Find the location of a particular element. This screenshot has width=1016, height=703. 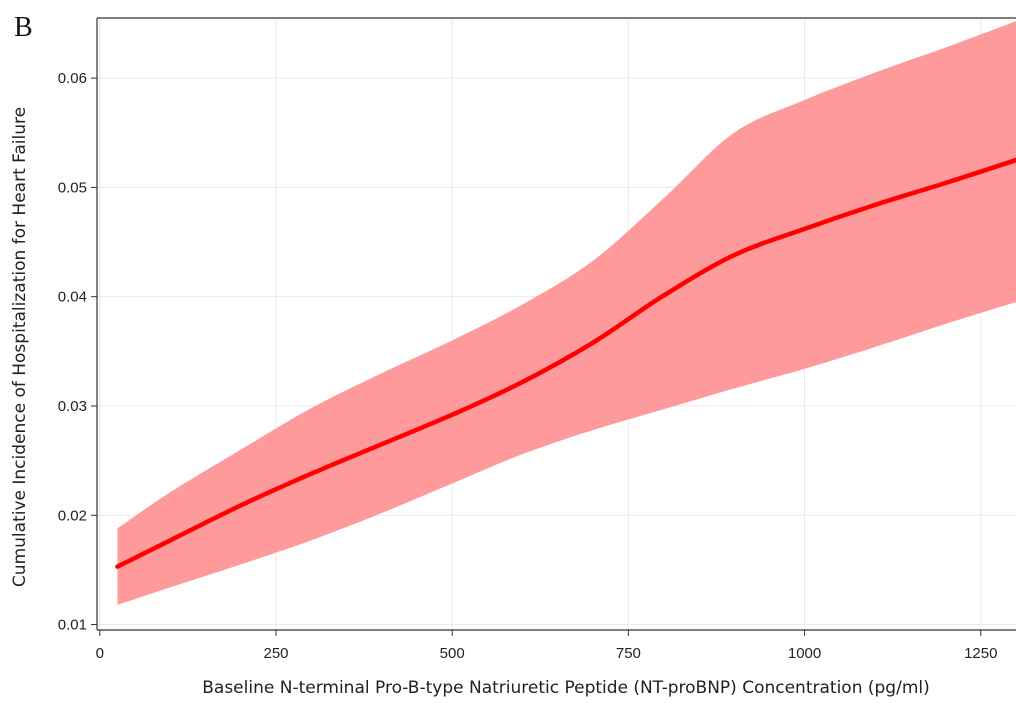

y-tick-label: 0.06 is located at coordinates (72, 78).